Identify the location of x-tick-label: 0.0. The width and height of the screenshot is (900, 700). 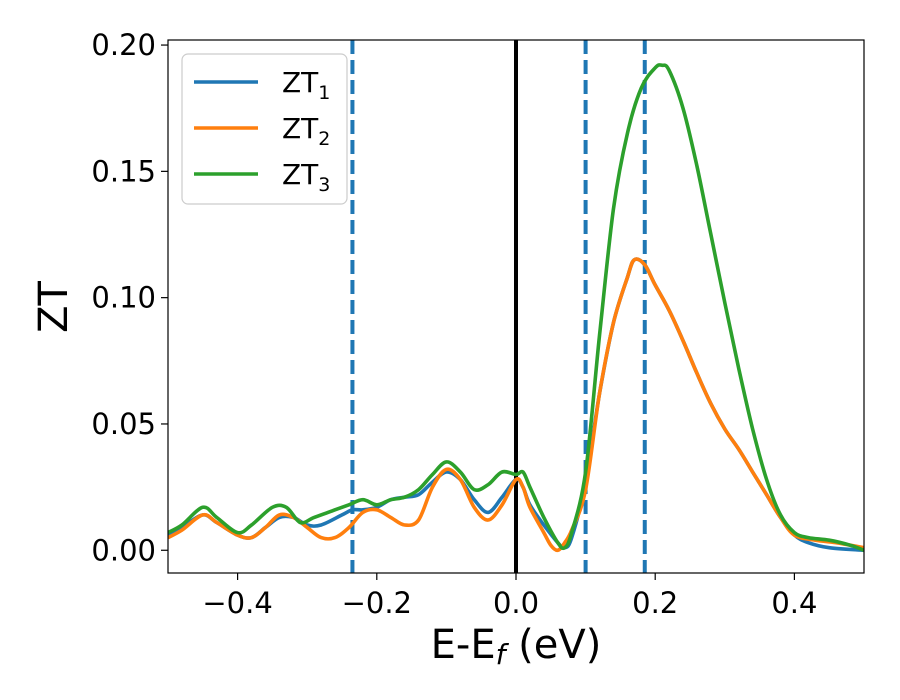
(516, 603).